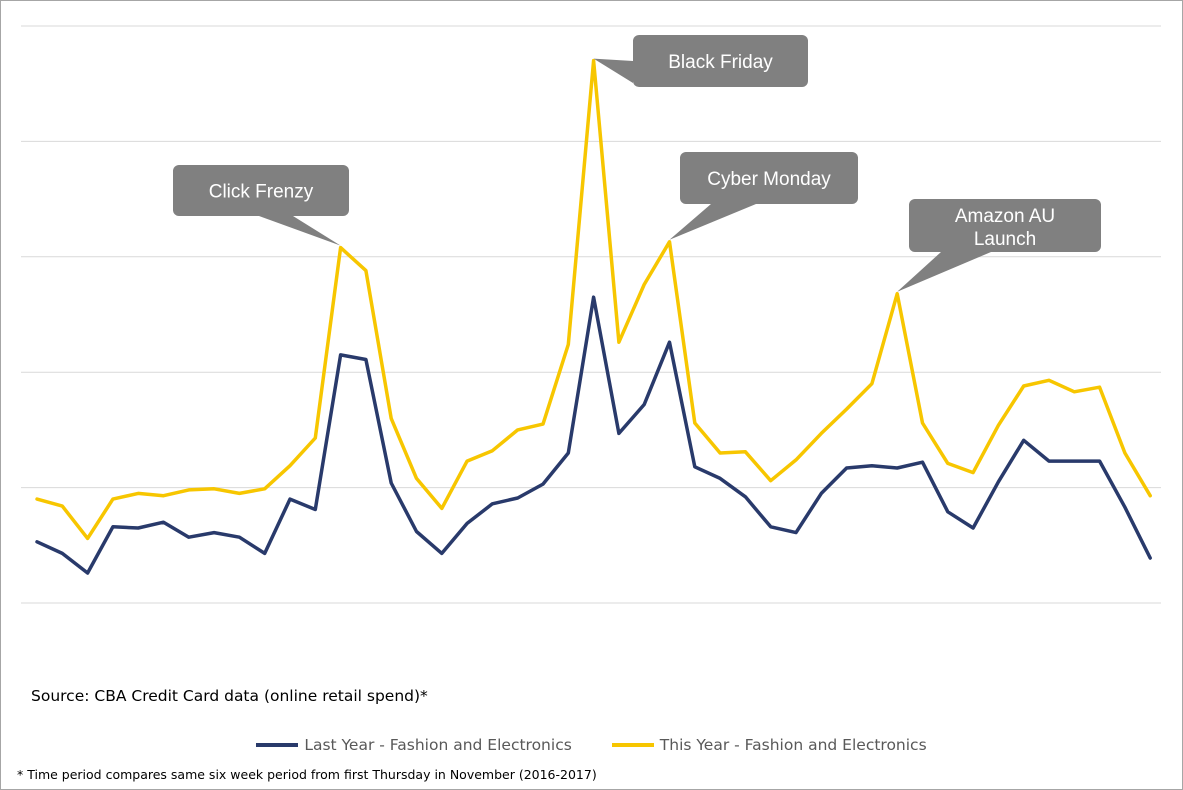  I want to click on legend-swatch-this-year, so click(632, 745).